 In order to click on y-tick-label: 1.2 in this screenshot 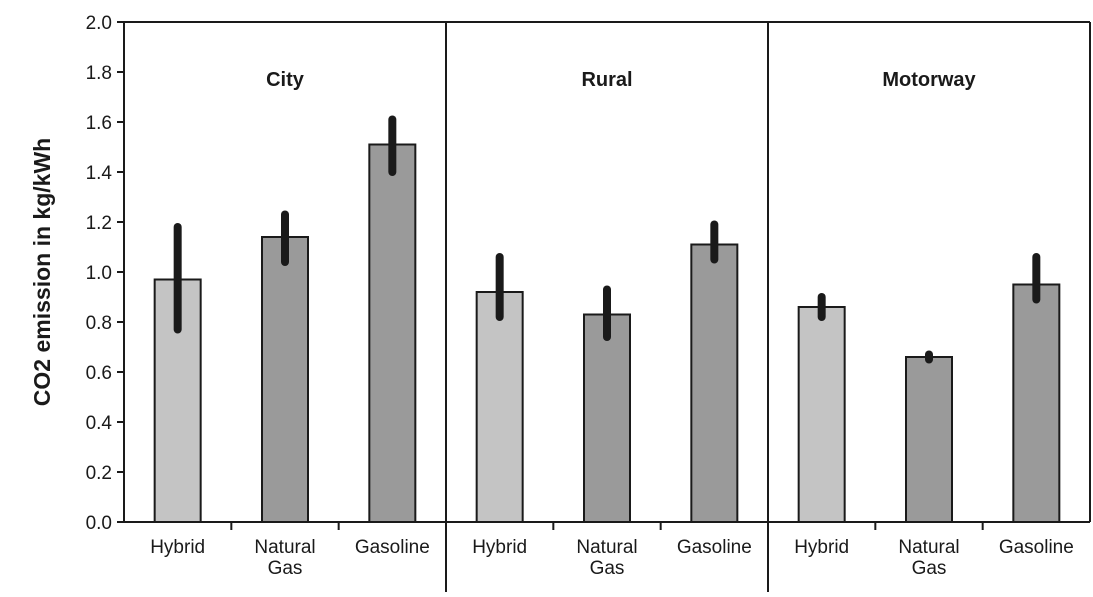, I will do `click(99, 223)`.